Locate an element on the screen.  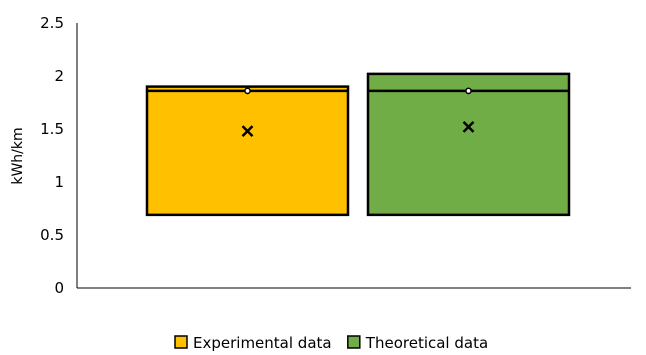
legend: Experimental data Theoretical data is located at coordinates (331, 343).